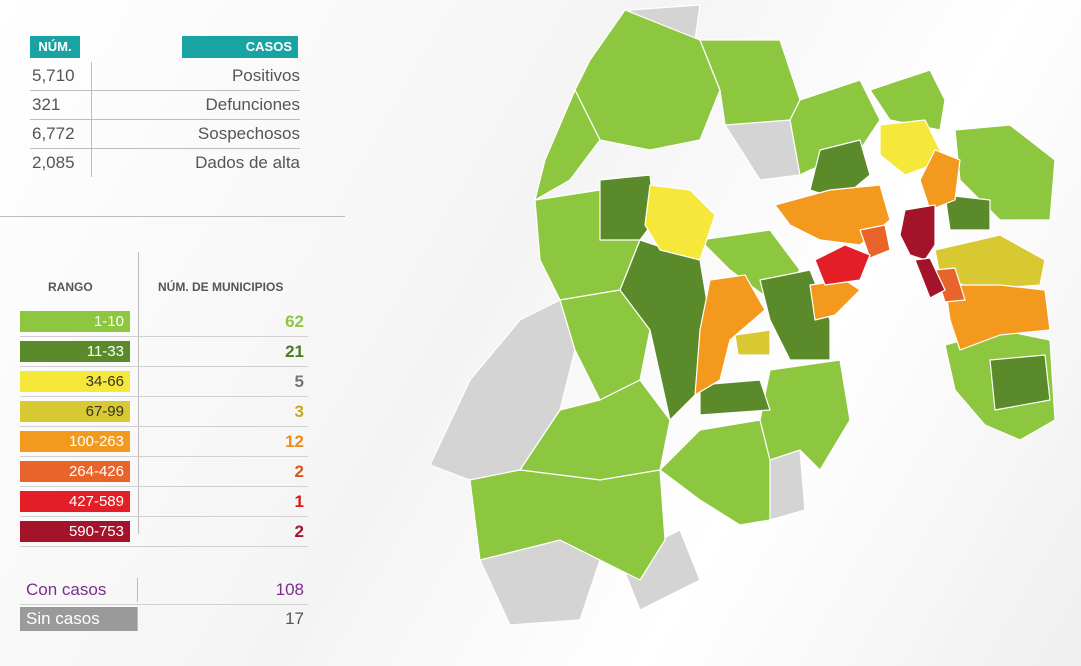 This screenshot has height=666, width=1081. What do you see at coordinates (164, 442) in the screenshot?
I see `legend-row: 100-263 12` at bounding box center [164, 442].